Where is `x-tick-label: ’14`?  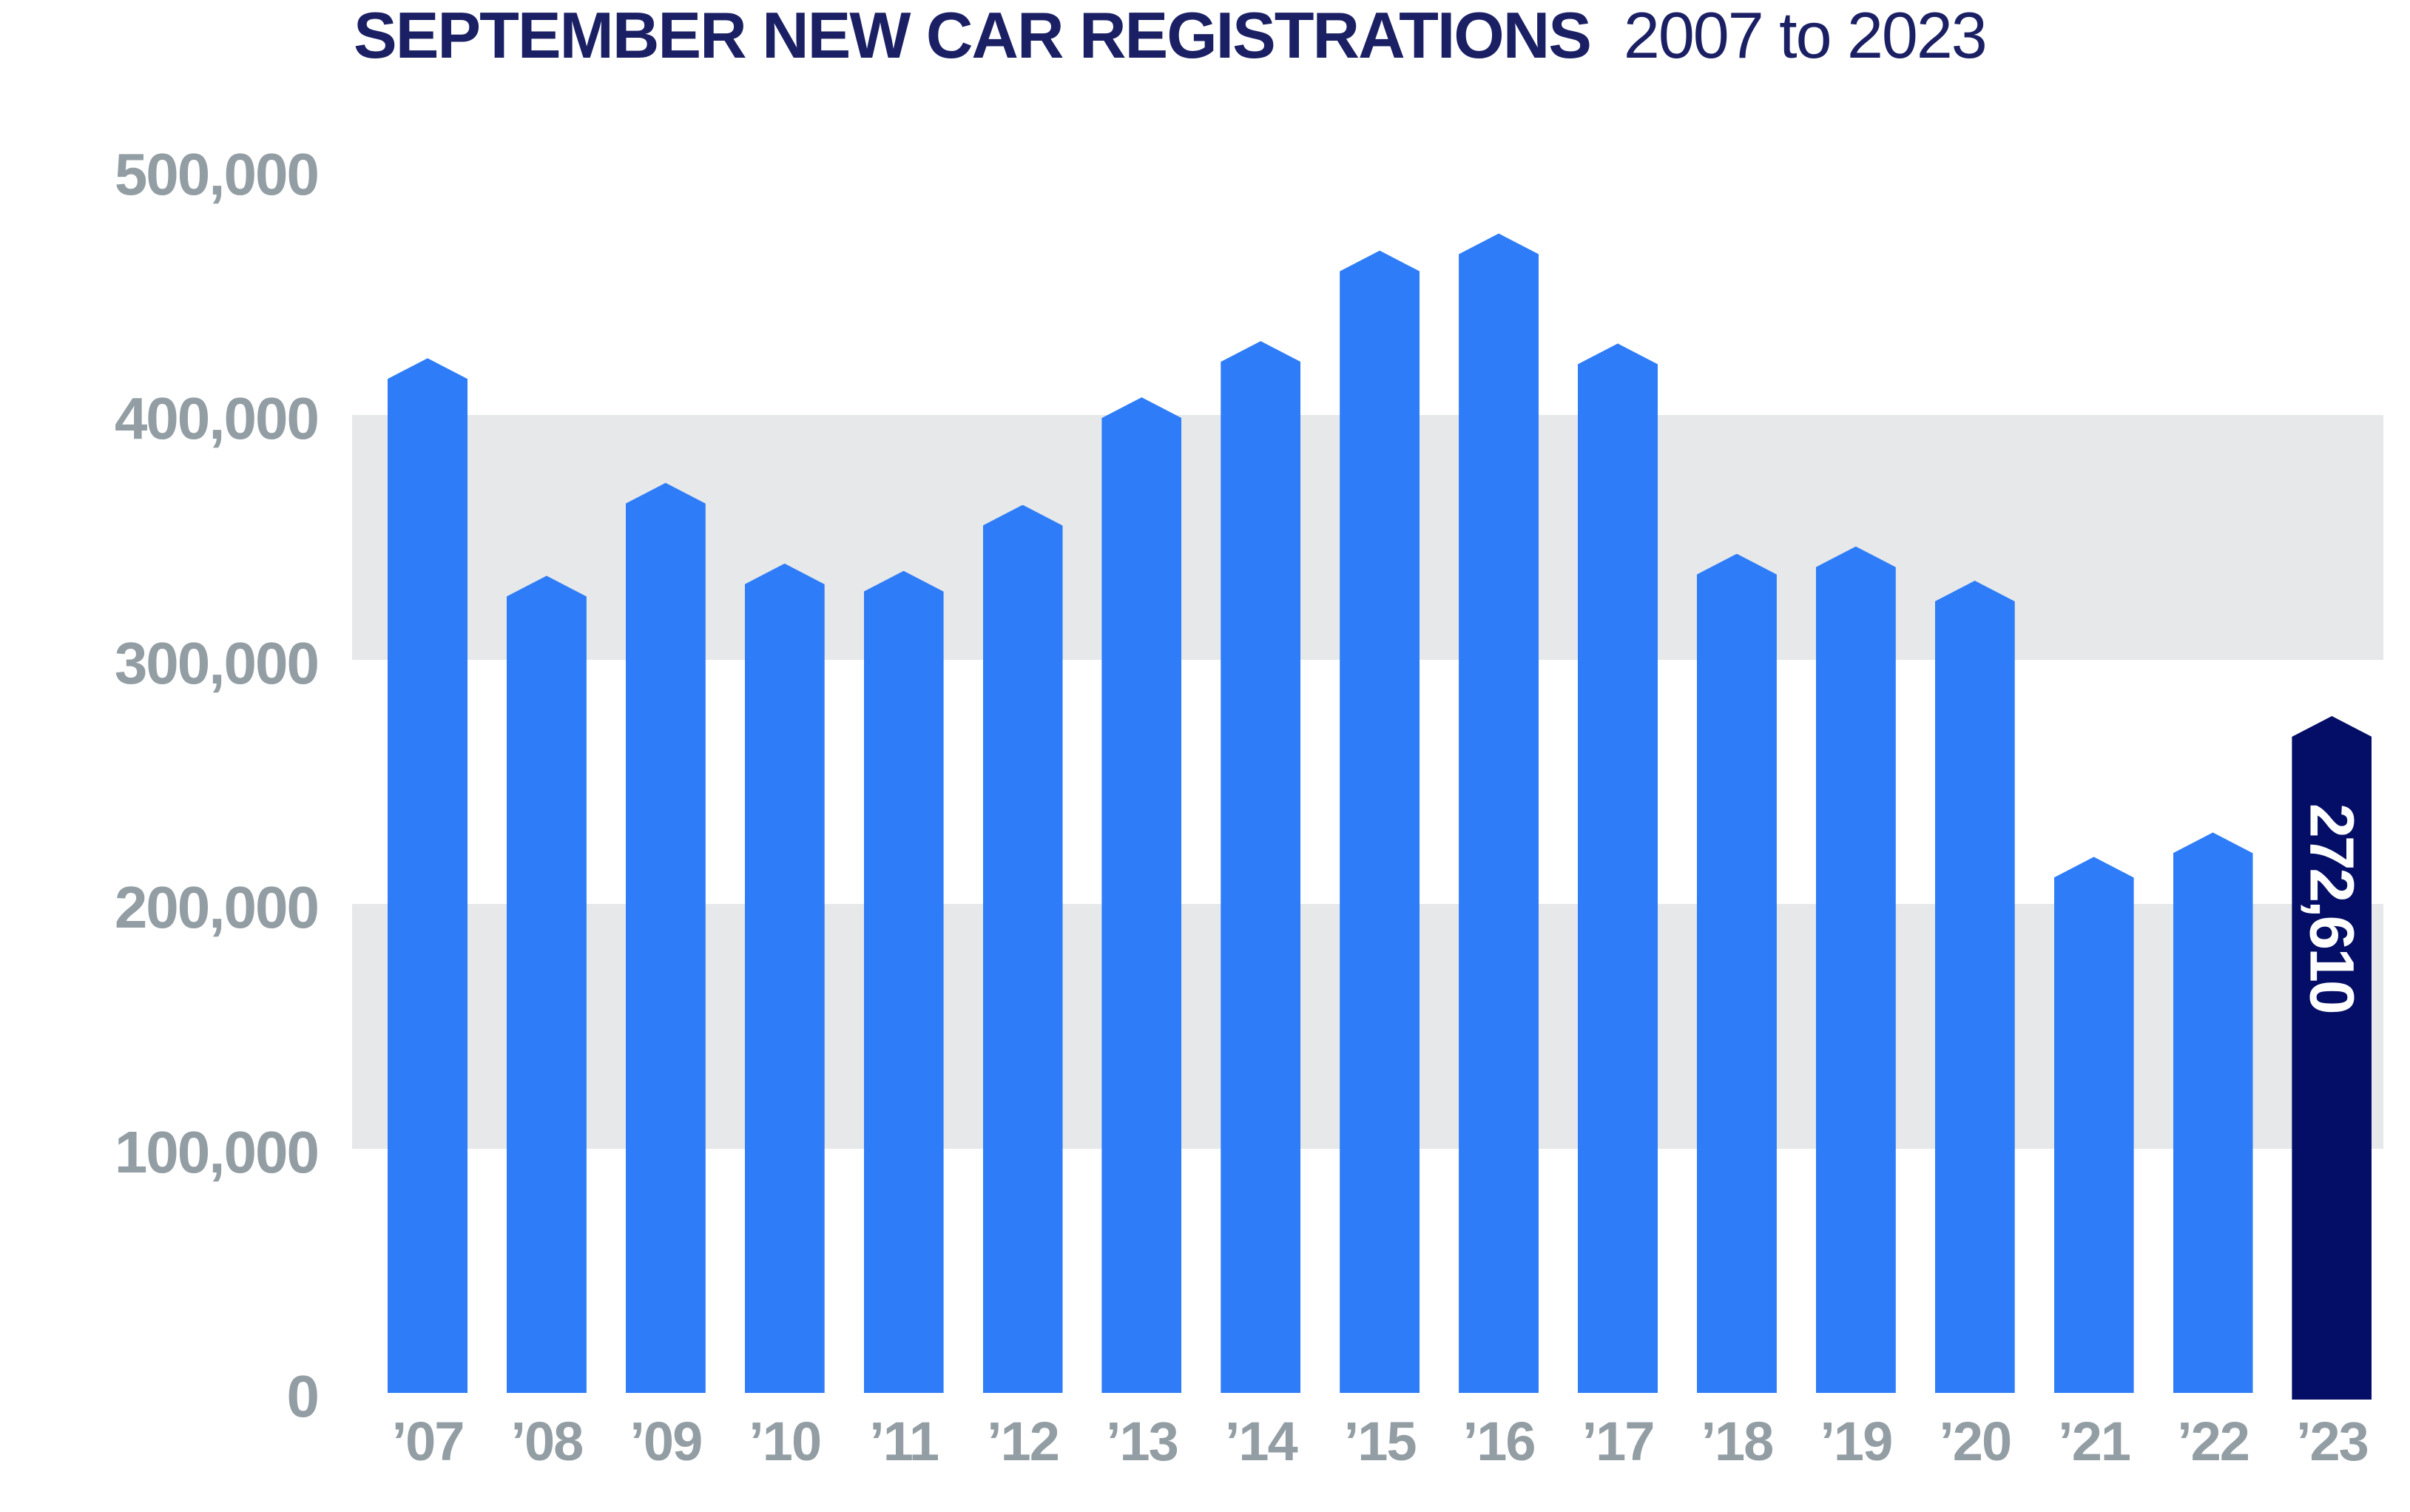 x-tick-label: ’14 is located at coordinates (1261, 1441).